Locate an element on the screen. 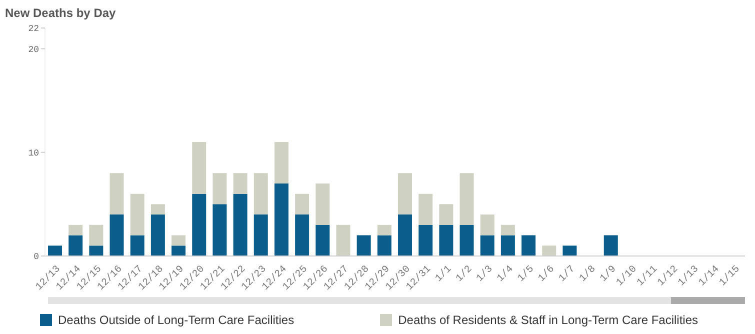 Image resolution: width=755 pixels, height=334 pixels. y-tick-label: 0 is located at coordinates (36, 257).